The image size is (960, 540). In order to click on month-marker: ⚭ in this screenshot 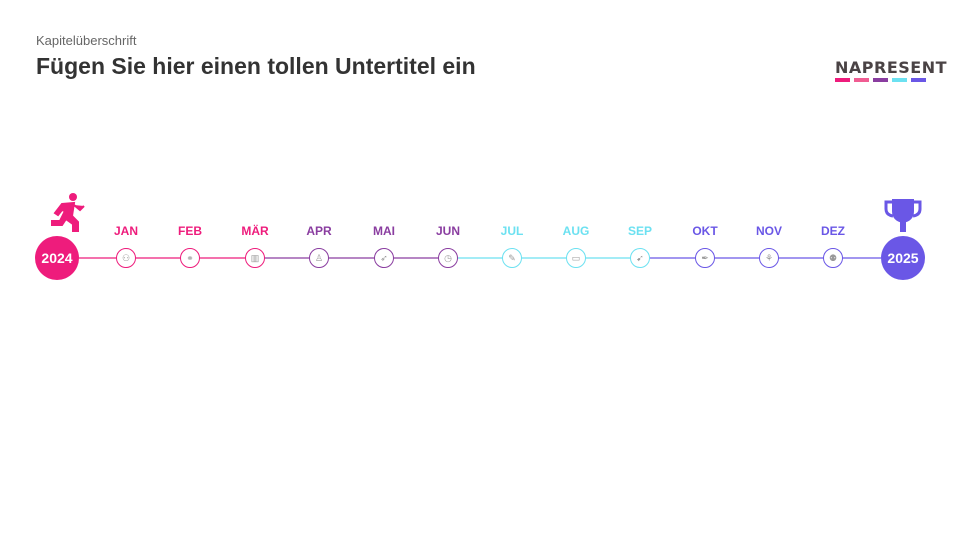, I will do `click(190, 258)`.